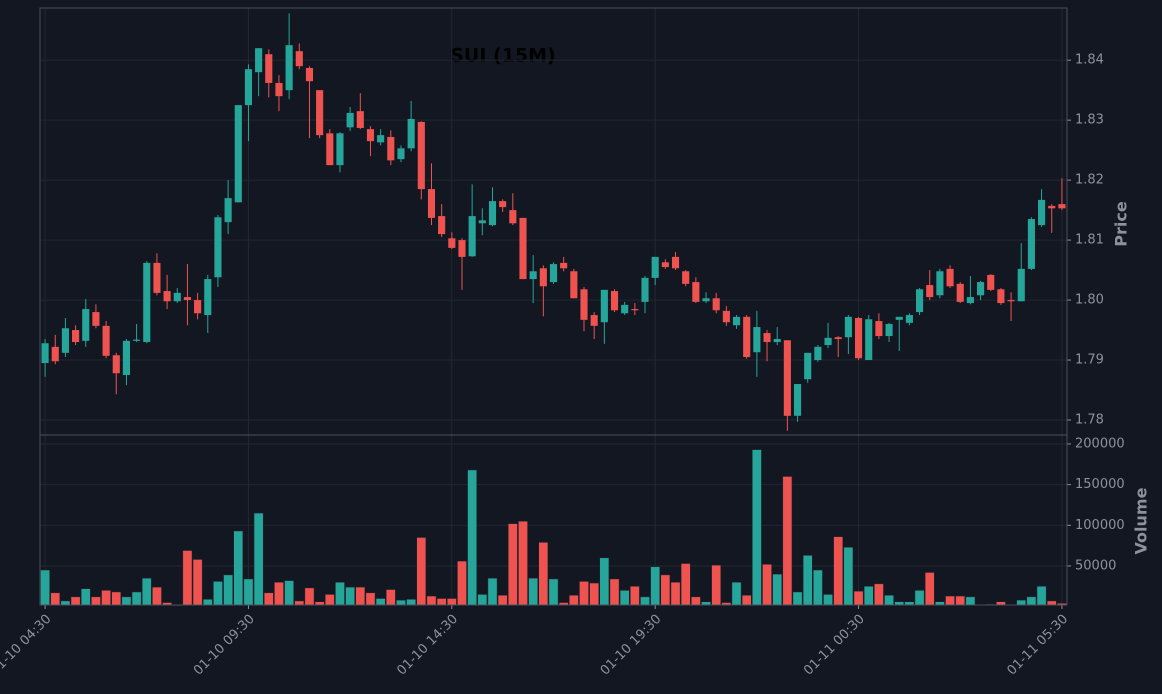  Describe the element at coordinates (1089, 360) in the screenshot. I see `y-tick-label: 1.79` at that location.